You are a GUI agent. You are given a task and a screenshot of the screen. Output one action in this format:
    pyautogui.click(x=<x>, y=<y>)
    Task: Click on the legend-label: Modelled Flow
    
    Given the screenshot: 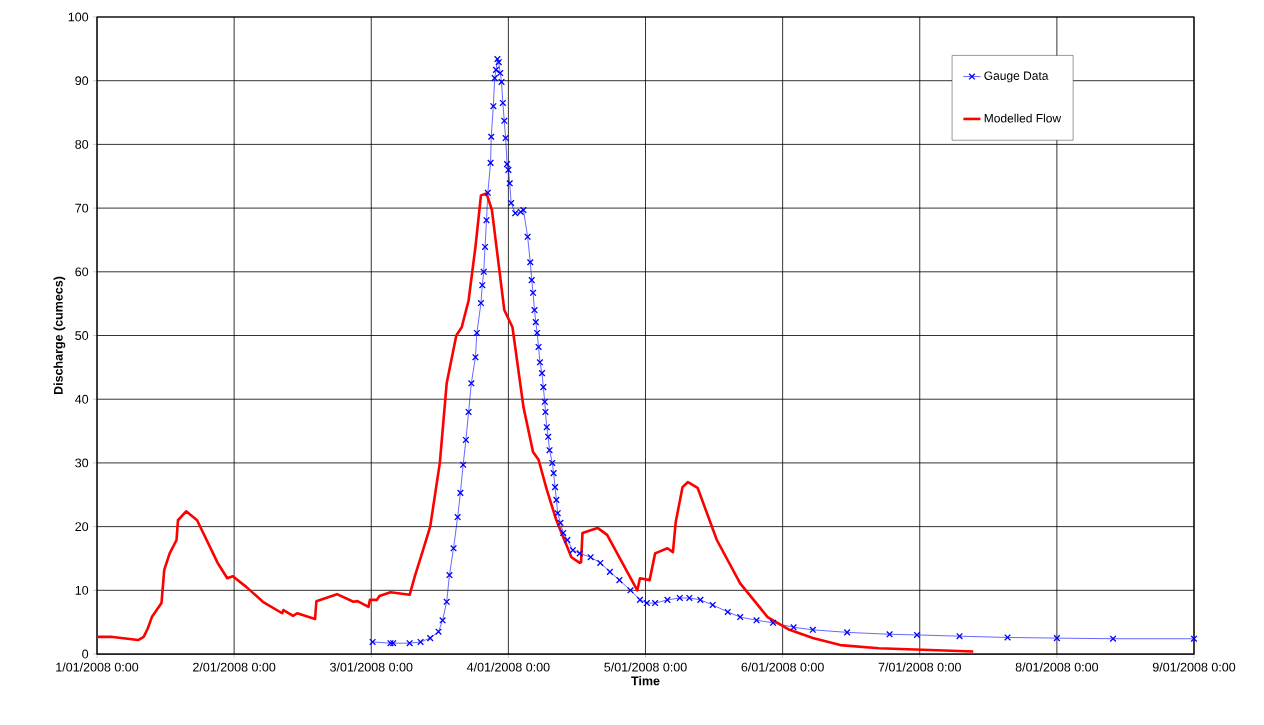 What is the action you would take?
    pyautogui.click(x=1023, y=118)
    